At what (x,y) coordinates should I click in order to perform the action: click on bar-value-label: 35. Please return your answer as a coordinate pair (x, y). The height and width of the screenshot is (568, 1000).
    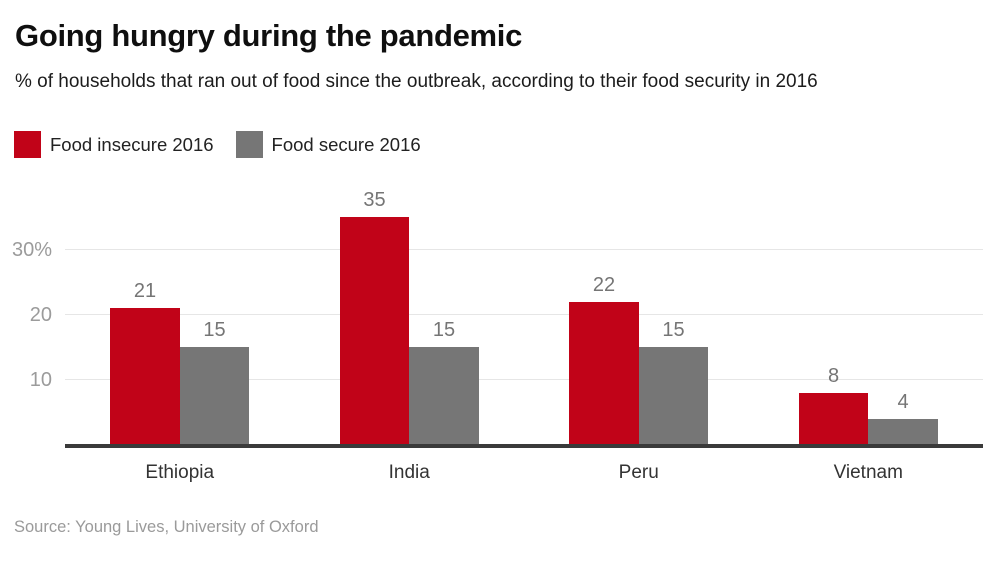
    Looking at the image, I should click on (374, 200).